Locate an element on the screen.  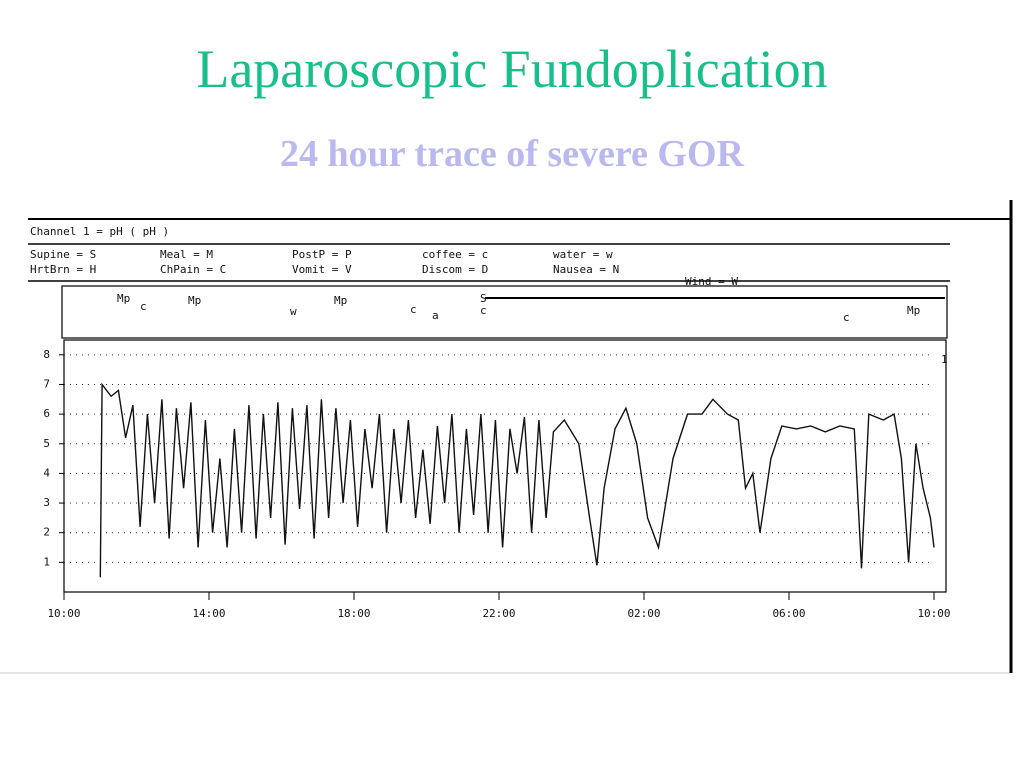
legend-item: Meal = M is located at coordinates (186, 254).